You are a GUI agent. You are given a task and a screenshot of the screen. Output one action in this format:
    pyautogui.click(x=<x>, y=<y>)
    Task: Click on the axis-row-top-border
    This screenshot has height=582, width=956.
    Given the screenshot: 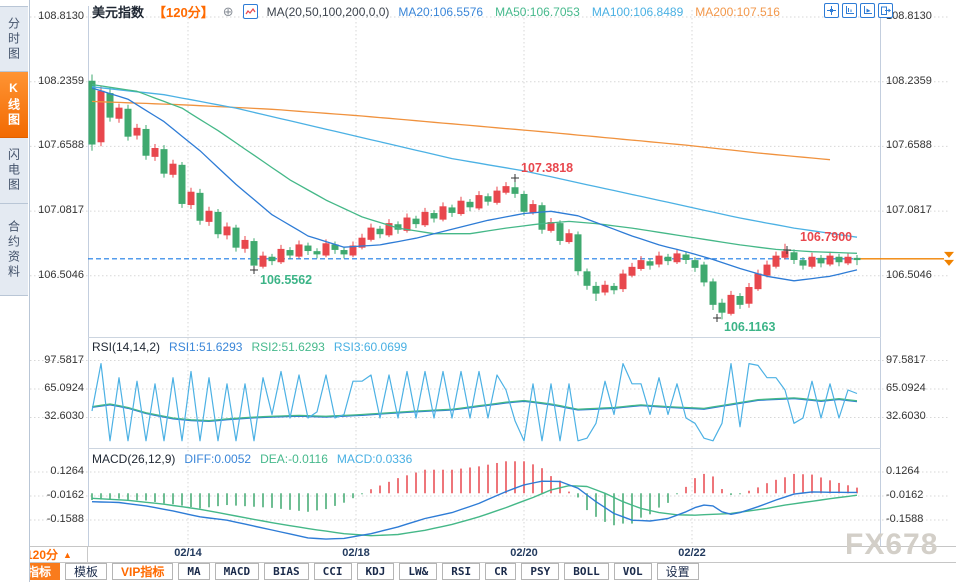 What is the action you would take?
    pyautogui.click(x=478, y=546)
    